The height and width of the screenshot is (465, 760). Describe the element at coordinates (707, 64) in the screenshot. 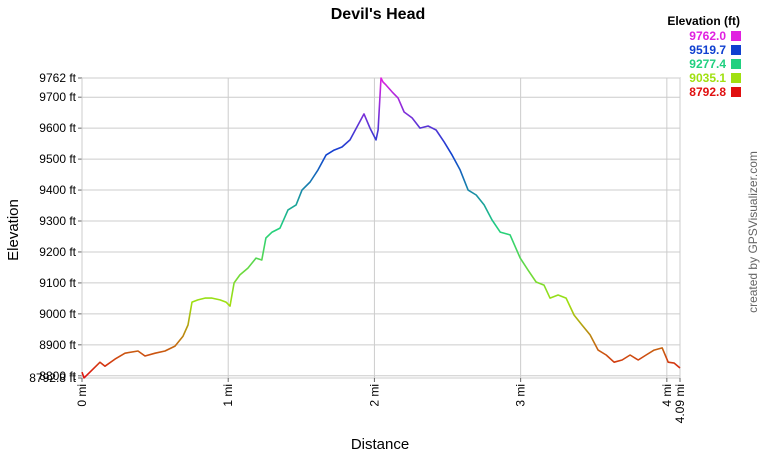

I see `legend-label: 9277.4` at that location.